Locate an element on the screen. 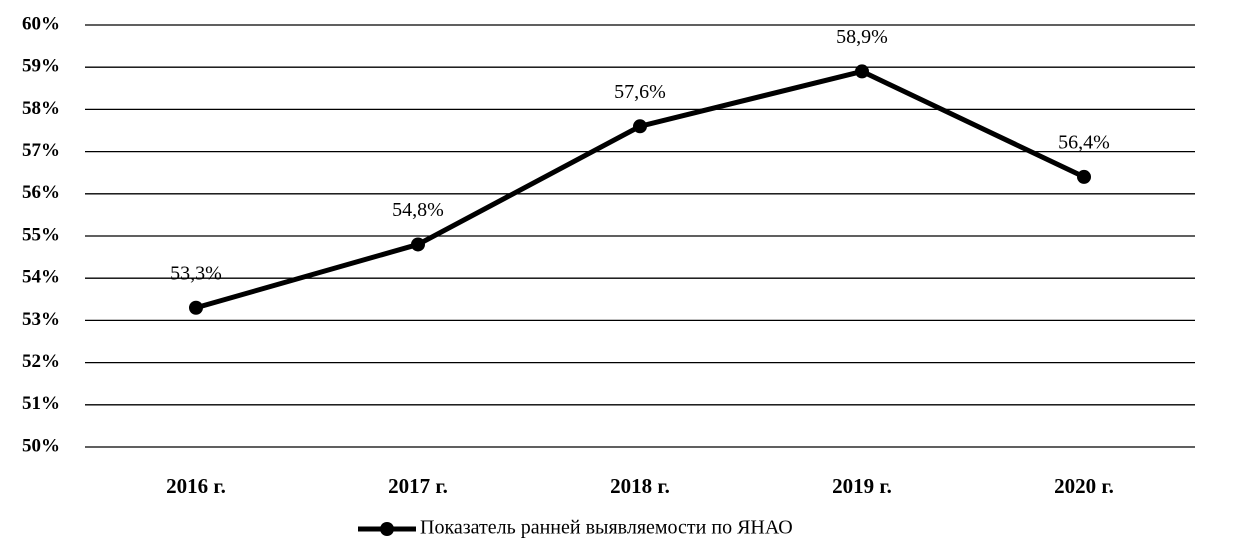 Image resolution: width=1234 pixels, height=546 pixels. data-label: 53,3% is located at coordinates (196, 273).